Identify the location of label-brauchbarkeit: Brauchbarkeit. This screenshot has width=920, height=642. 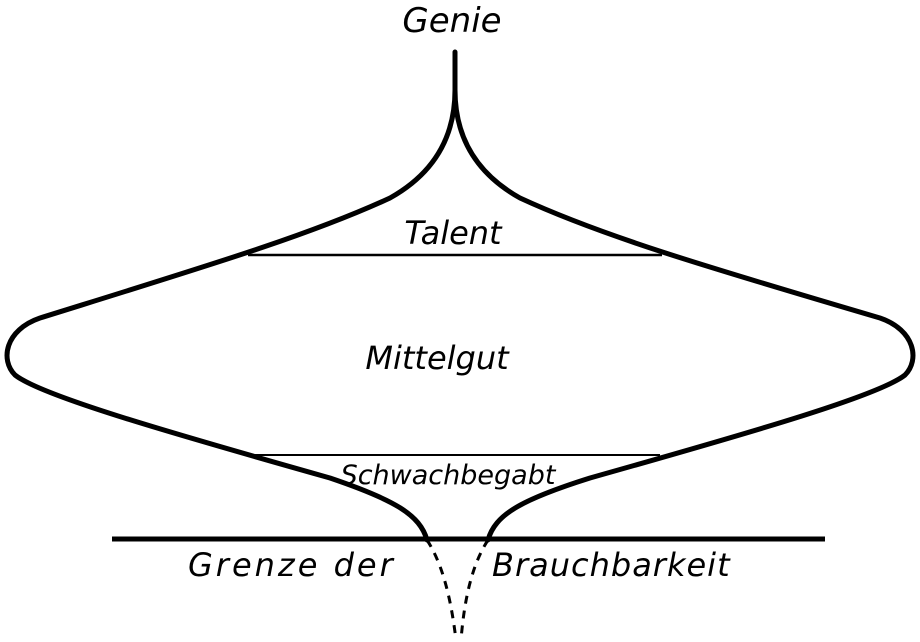
(611, 565).